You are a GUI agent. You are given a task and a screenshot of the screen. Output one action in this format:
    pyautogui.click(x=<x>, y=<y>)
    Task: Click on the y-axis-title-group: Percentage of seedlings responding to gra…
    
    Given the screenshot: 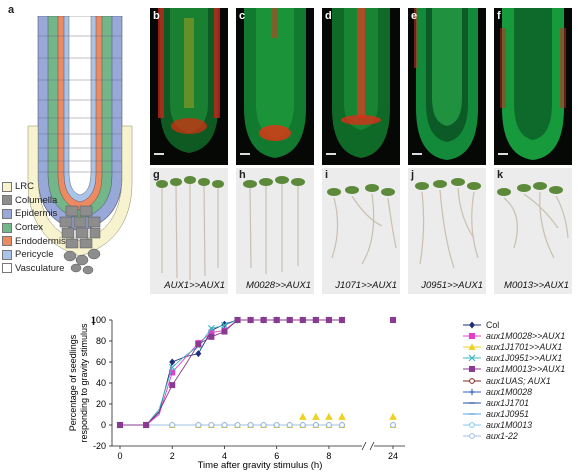 What is the action you would take?
    pyautogui.click(x=78, y=383)
    